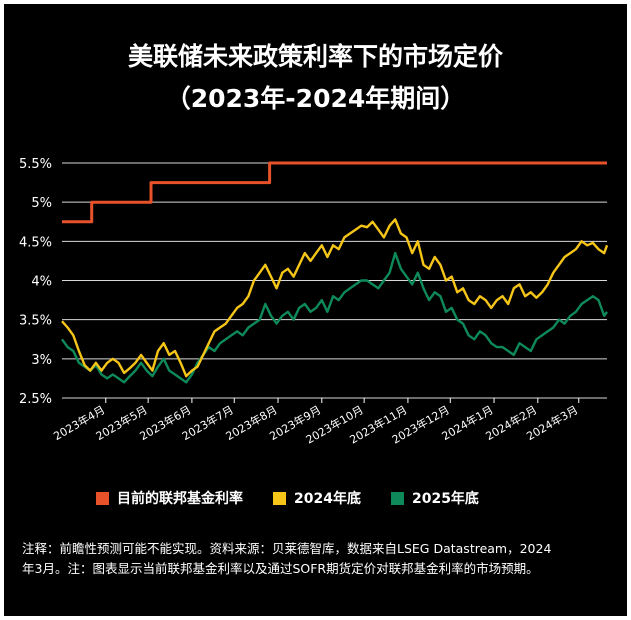 This screenshot has width=631, height=620. I want to click on series-line, so click(334, 192).